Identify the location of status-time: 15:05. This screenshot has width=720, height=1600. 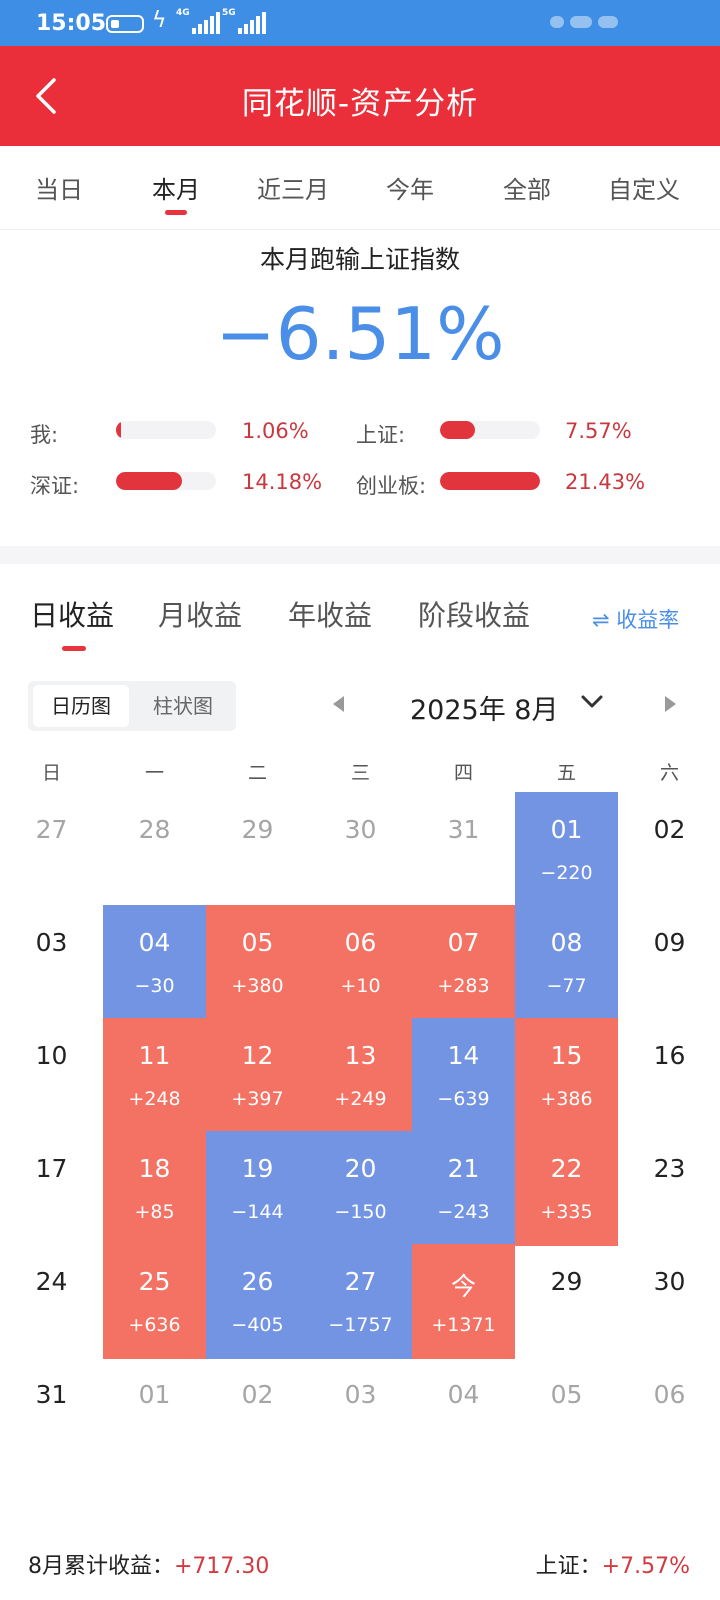
(71, 23).